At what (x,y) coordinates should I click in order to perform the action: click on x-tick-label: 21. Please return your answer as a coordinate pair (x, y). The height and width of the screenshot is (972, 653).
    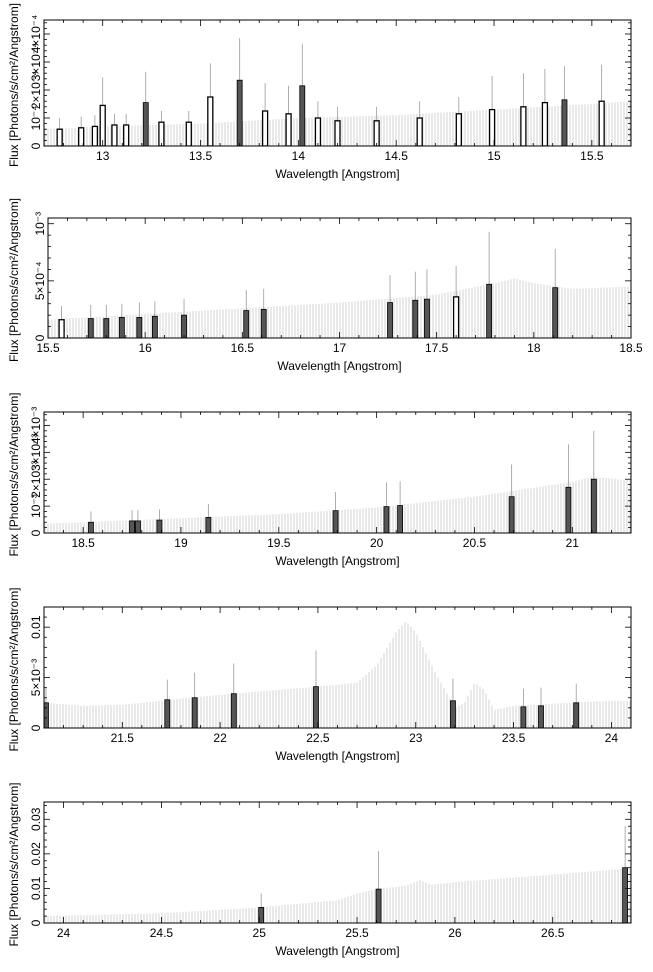
    Looking at the image, I should click on (573, 543).